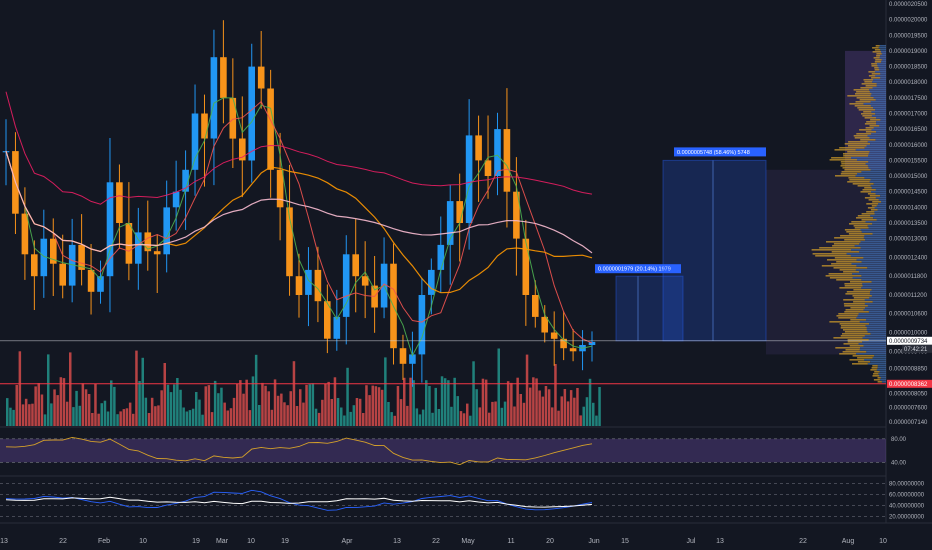 The width and height of the screenshot is (932, 550). Describe the element at coordinates (299, 451) in the screenshot. I see `oscillator-line` at that location.